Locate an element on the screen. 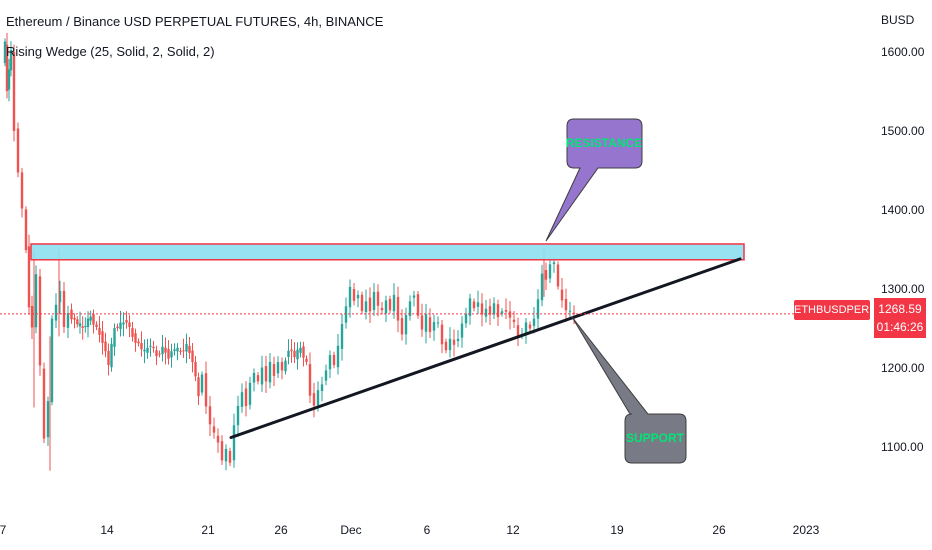 The image size is (932, 550). time-axis: 7 14 21 26 Dec 6 12 19 26 2023 is located at coordinates (410, 530).